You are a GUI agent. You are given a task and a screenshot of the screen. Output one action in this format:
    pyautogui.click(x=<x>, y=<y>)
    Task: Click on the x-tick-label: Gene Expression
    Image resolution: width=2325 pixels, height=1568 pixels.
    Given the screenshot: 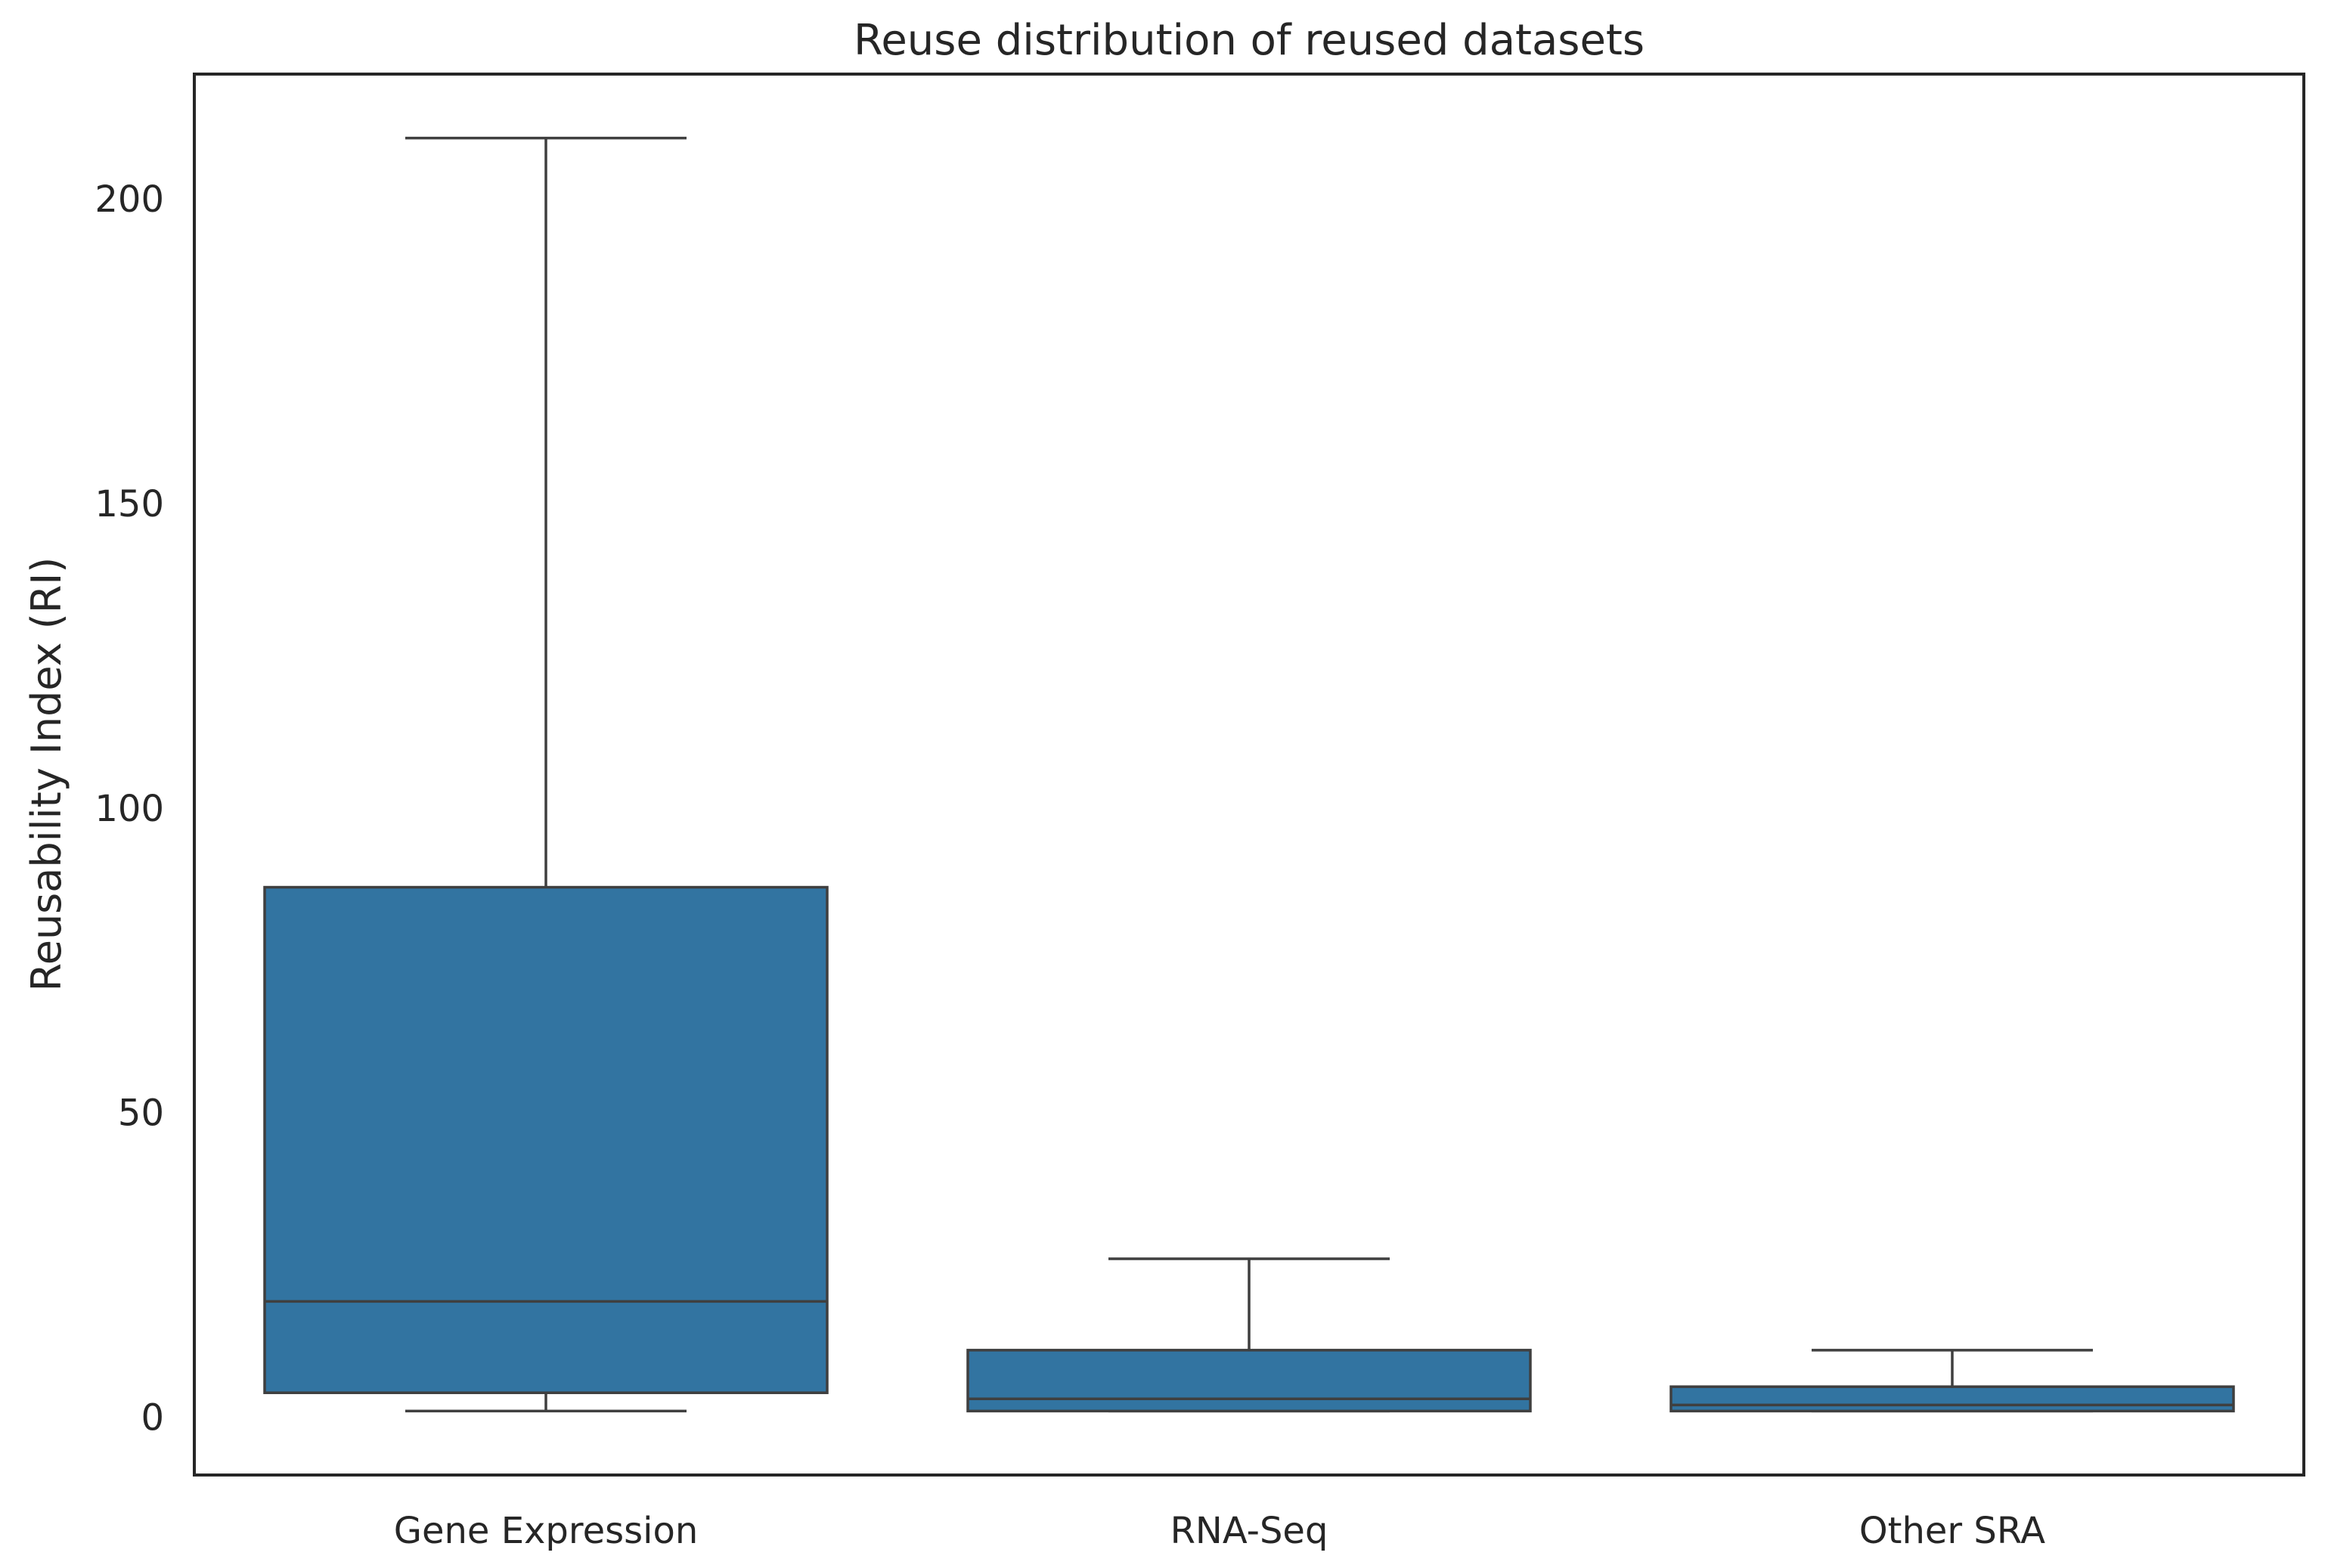 What is the action you would take?
    pyautogui.click(x=546, y=1531)
    